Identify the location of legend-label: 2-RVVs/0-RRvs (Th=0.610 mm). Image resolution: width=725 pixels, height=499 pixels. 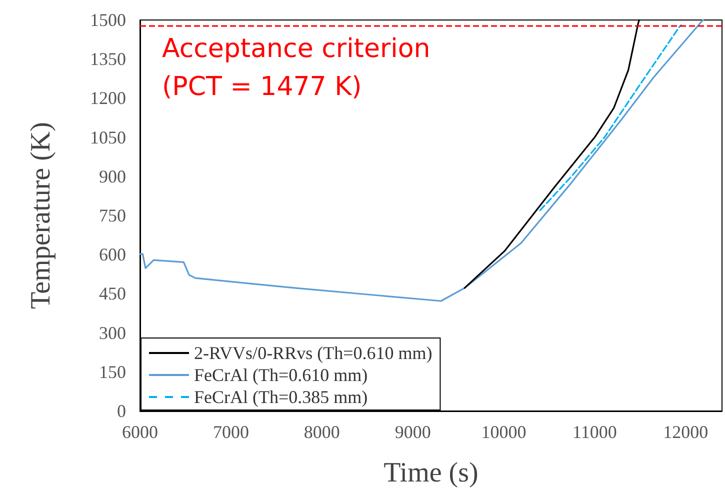
(313, 353).